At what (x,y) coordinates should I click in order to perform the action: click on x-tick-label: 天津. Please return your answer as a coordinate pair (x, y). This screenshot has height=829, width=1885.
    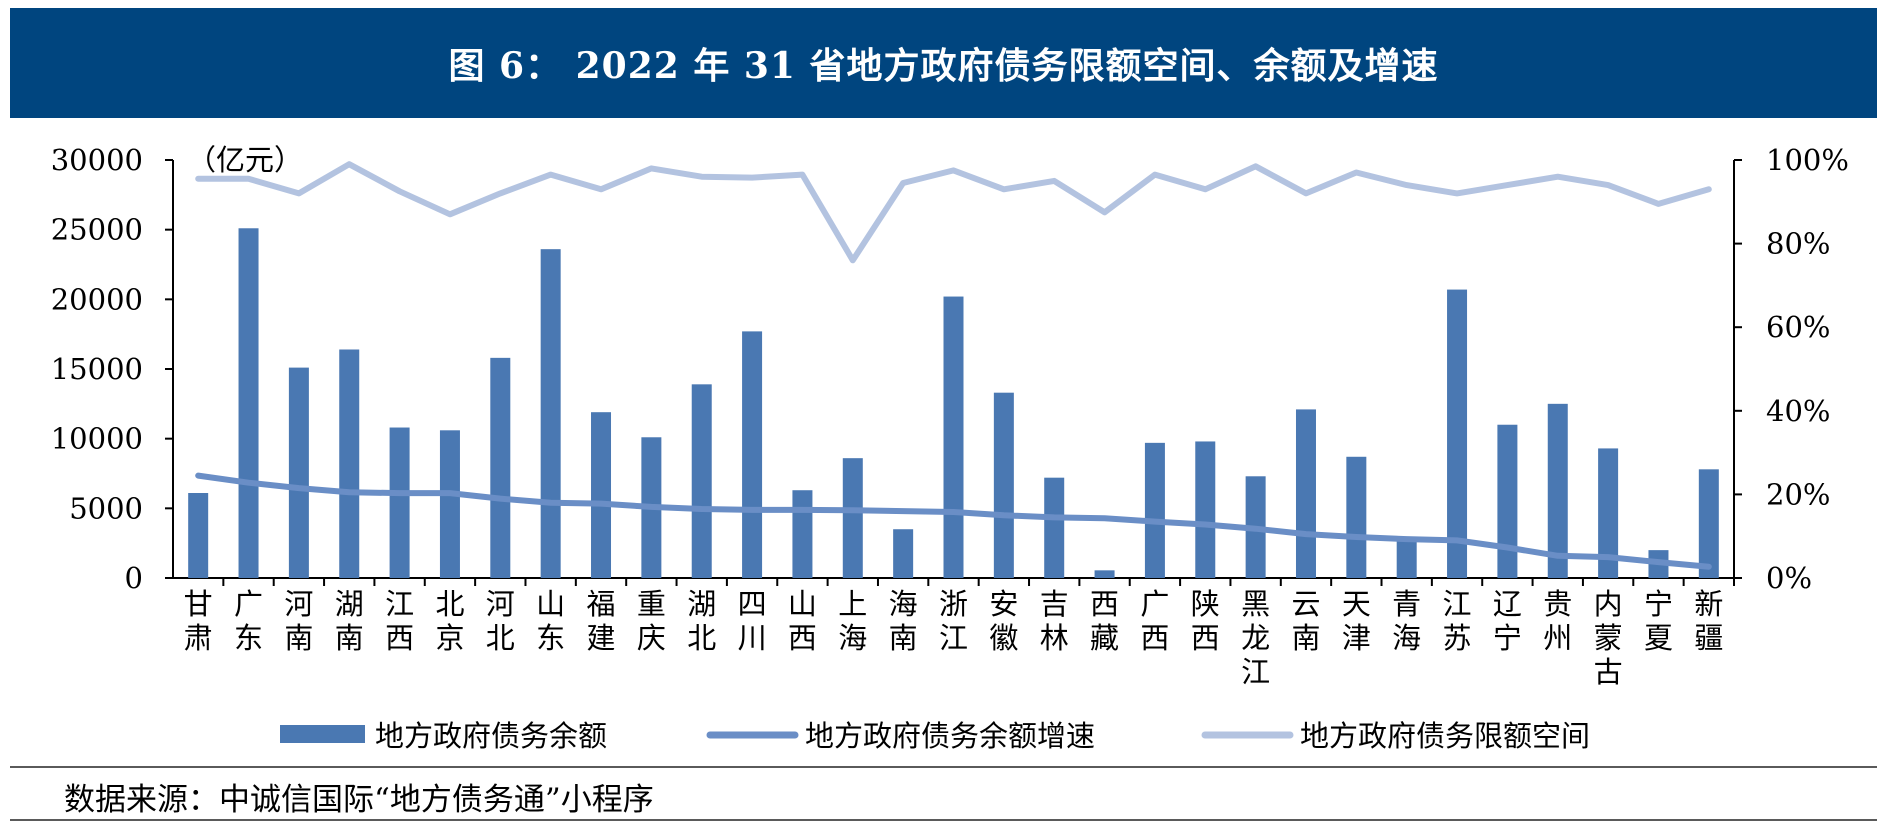
    Looking at the image, I should click on (1356, 621).